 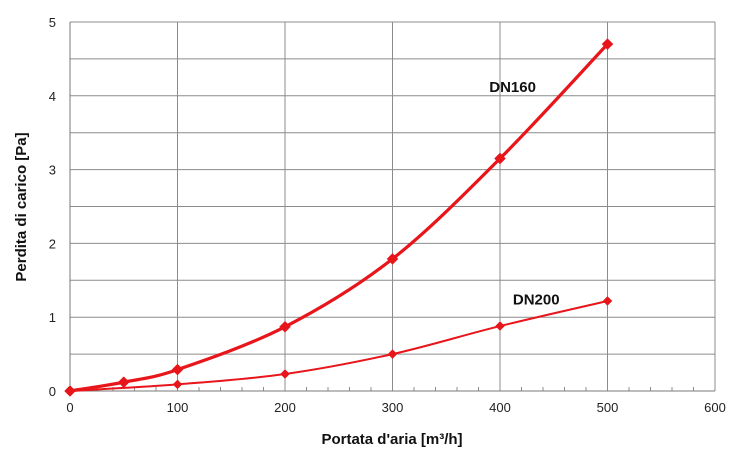 I want to click on y-tick-labels: 0 1 2 3 4 5, so click(x=52, y=207).